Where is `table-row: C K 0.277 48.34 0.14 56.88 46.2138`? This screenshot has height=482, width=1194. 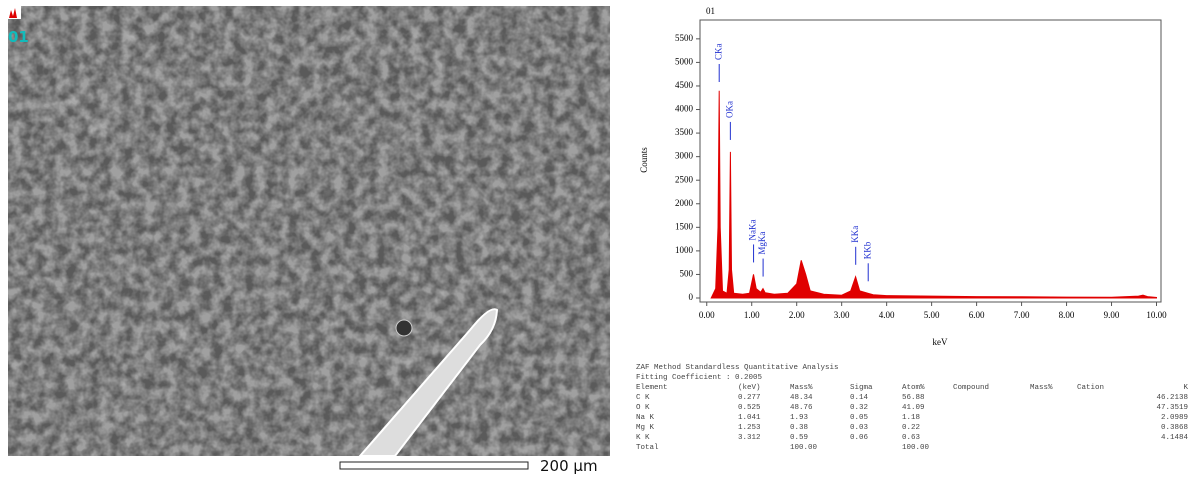
table-row: C K 0.277 48.34 0.14 56.88 46.2138 is located at coordinates (912, 398).